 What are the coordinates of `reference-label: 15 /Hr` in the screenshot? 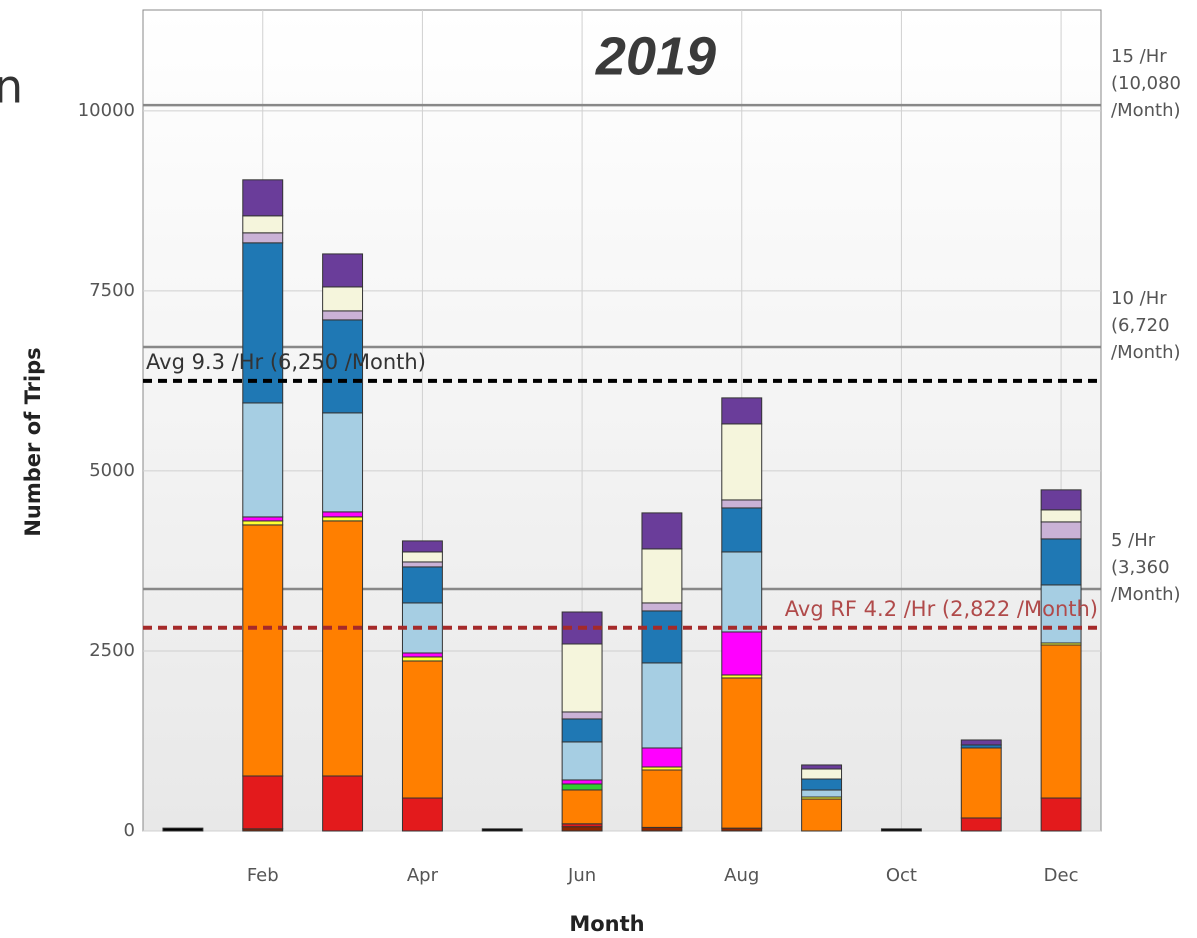 It's located at (1139, 56).